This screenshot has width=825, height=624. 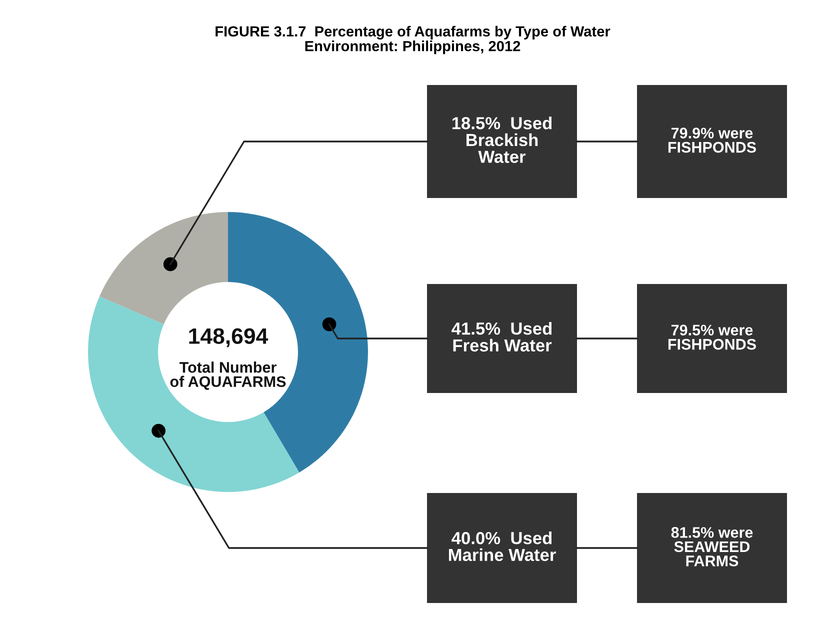 I want to click on text: 18.5% Used Brackish Water, so click(x=502, y=139).